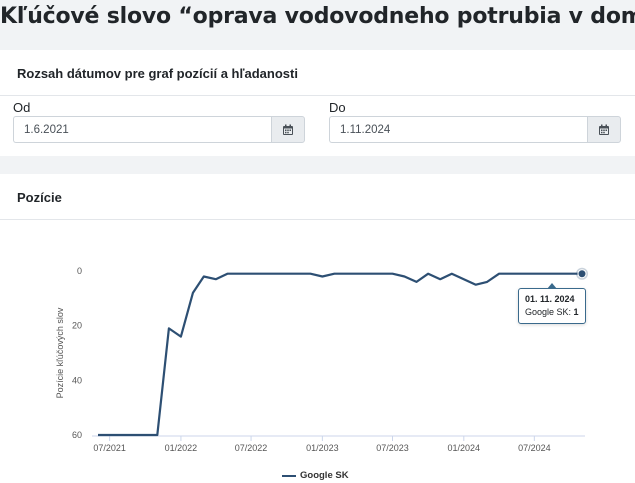  What do you see at coordinates (324, 475) in the screenshot?
I see `legend-label: Google SK` at bounding box center [324, 475].